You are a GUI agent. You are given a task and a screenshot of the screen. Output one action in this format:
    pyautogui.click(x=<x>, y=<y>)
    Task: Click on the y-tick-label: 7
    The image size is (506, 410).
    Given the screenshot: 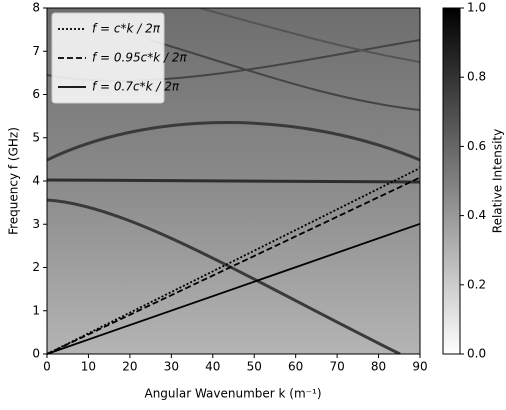 What is the action you would take?
    pyautogui.click(x=36, y=51)
    